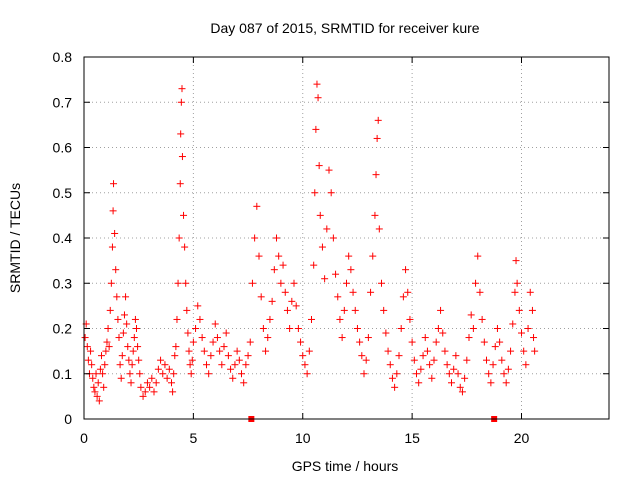 The image size is (640, 485). Describe the element at coordinates (345, 466) in the screenshot. I see `x-axis-label: GPS time / hours` at that location.